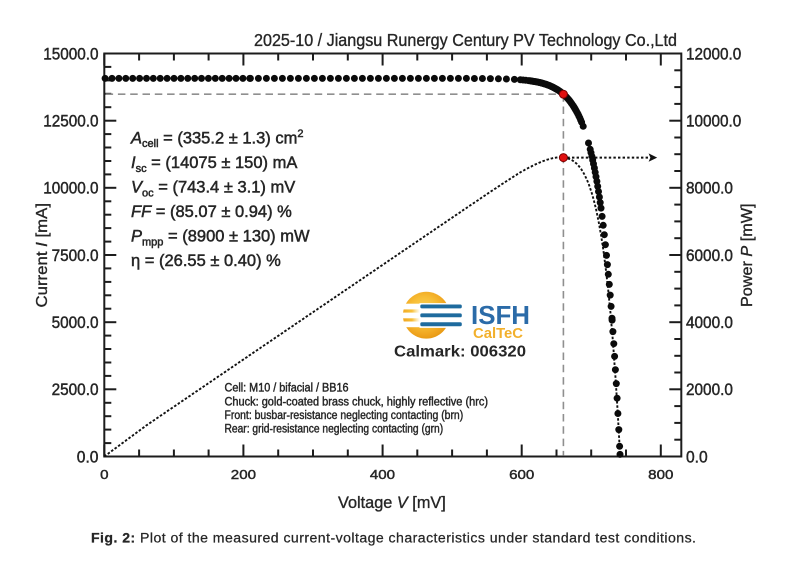 This screenshot has height=575, width=800. What do you see at coordinates (104, 474) in the screenshot?
I see `svg-text: 0` at bounding box center [104, 474].